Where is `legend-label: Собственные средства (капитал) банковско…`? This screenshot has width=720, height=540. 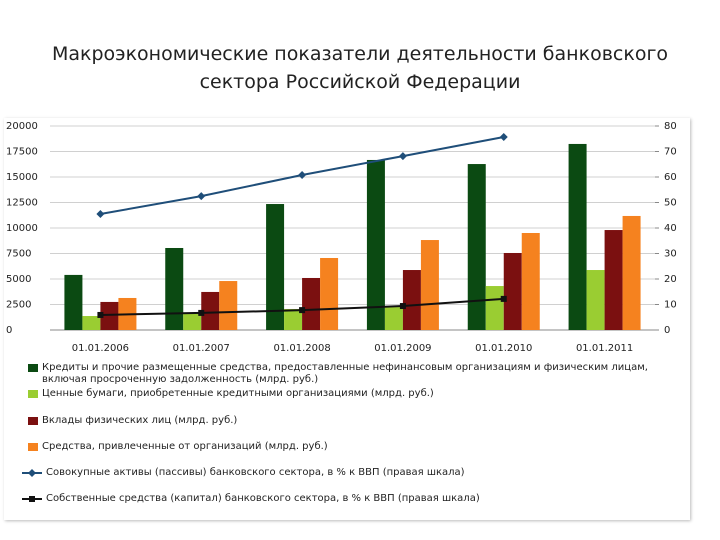
legend-label: Собственные средства (капитал) банковско… is located at coordinates (263, 498).